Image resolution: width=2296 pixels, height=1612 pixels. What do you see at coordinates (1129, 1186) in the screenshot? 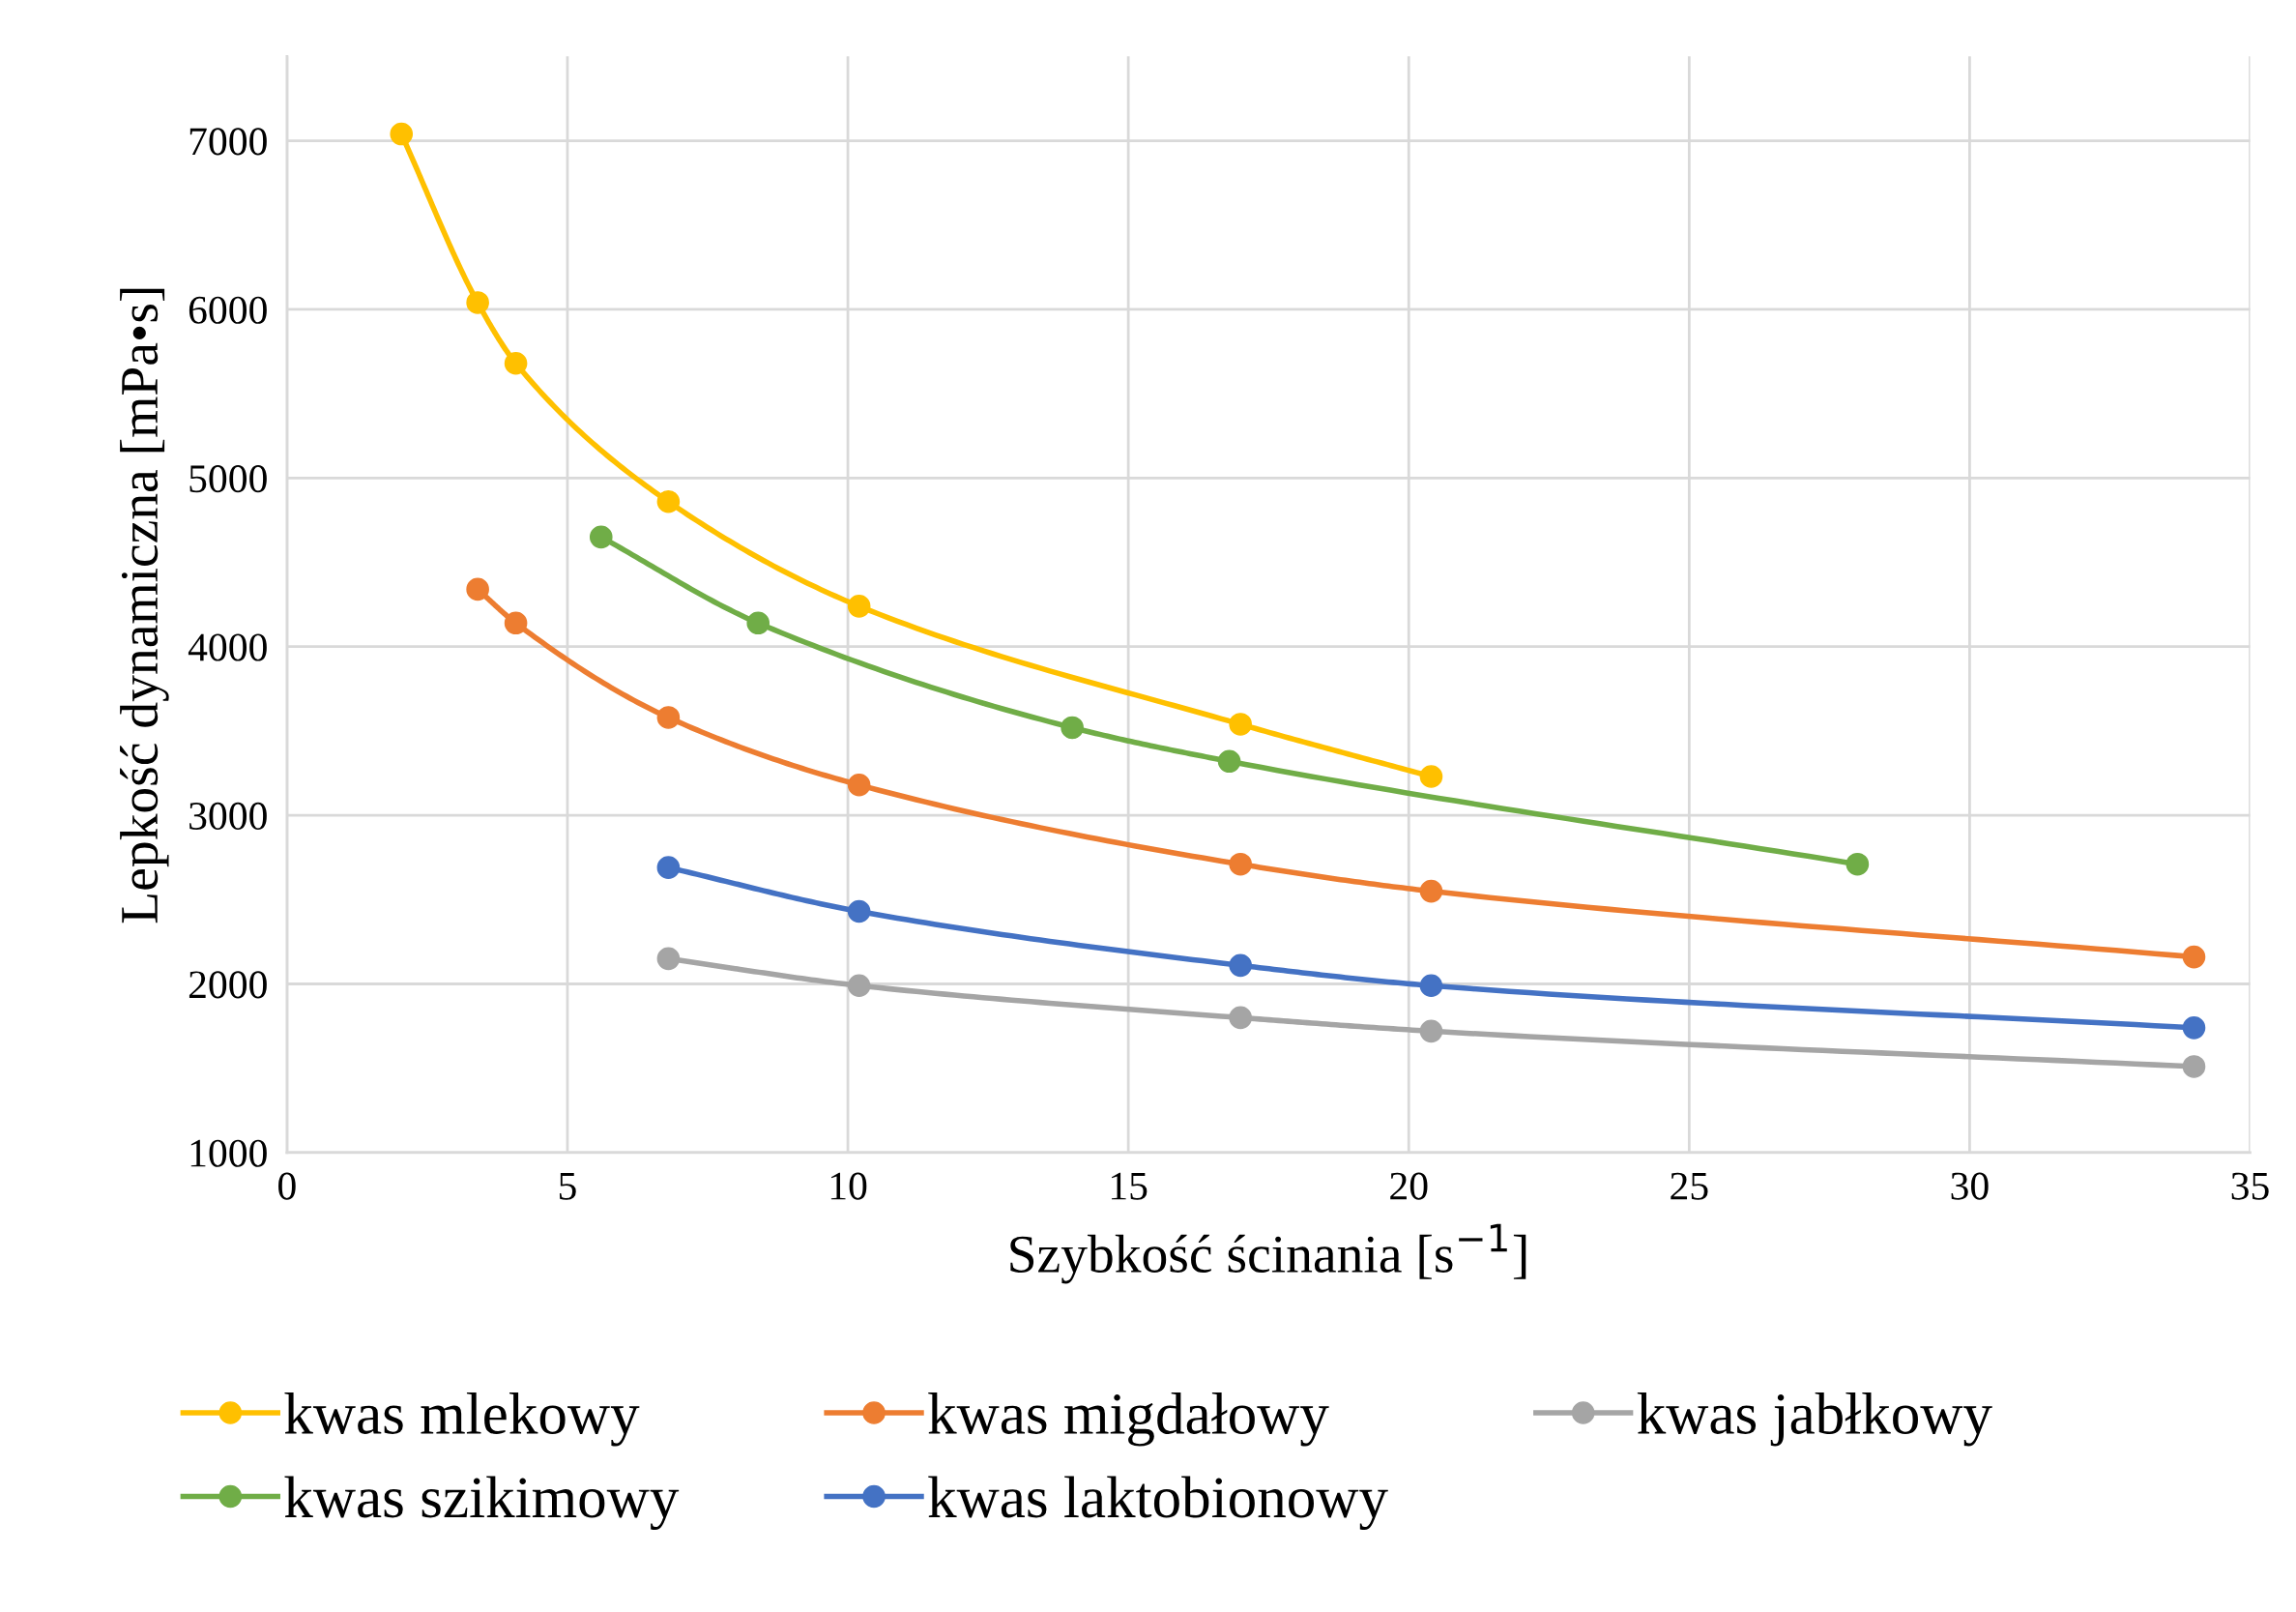
I see `x-tick-label: 15` at bounding box center [1129, 1186].